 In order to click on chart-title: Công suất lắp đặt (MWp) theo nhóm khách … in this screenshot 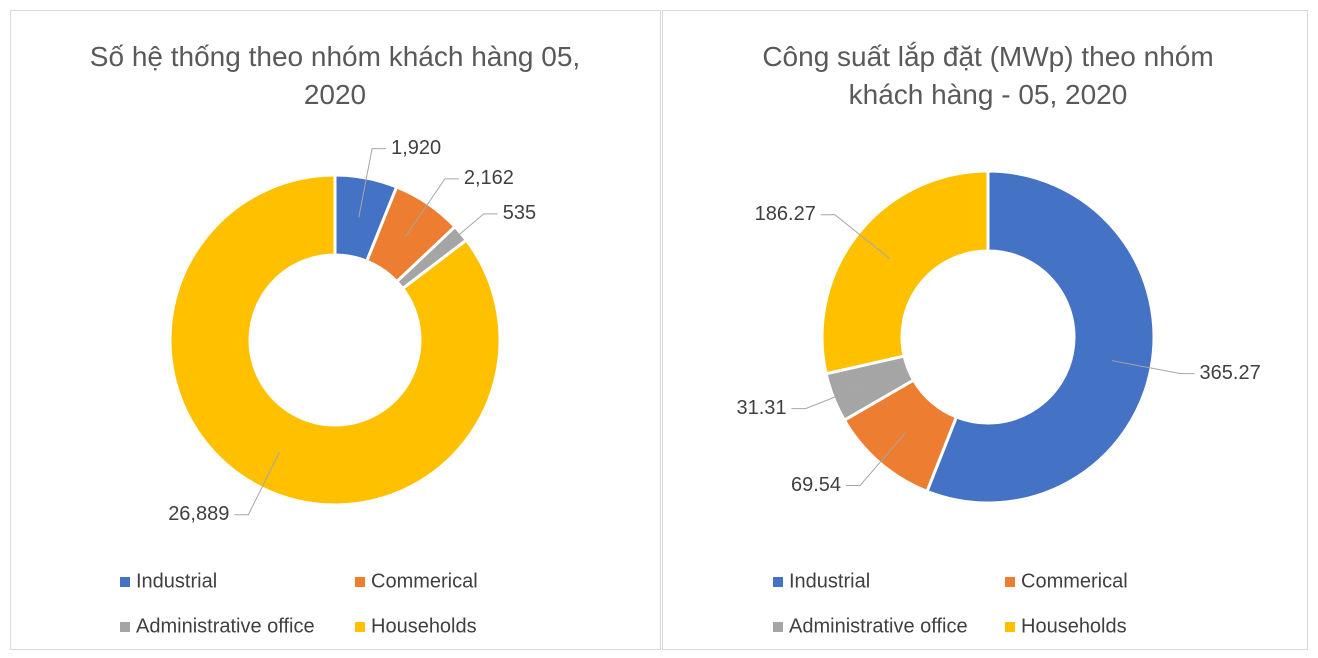, I will do `click(988, 75)`.